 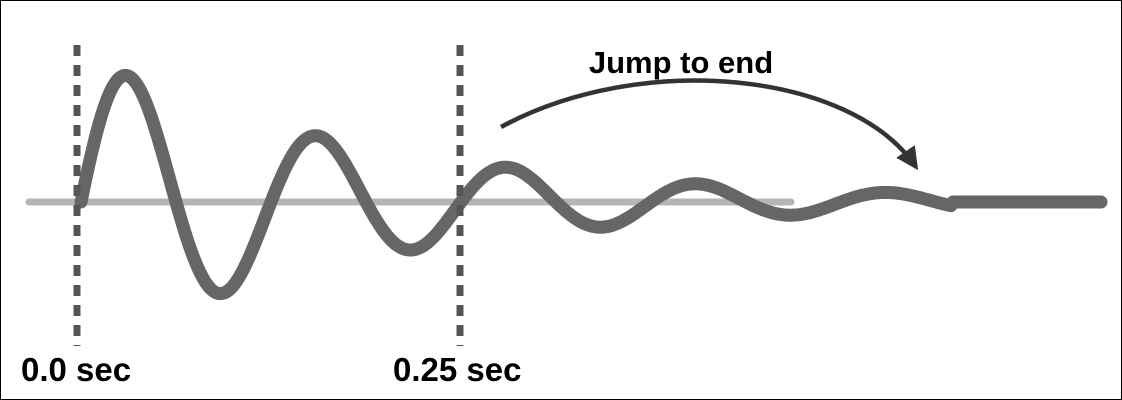 What do you see at coordinates (681, 62) in the screenshot?
I see `jump-to-end-label: Jump to end` at bounding box center [681, 62].